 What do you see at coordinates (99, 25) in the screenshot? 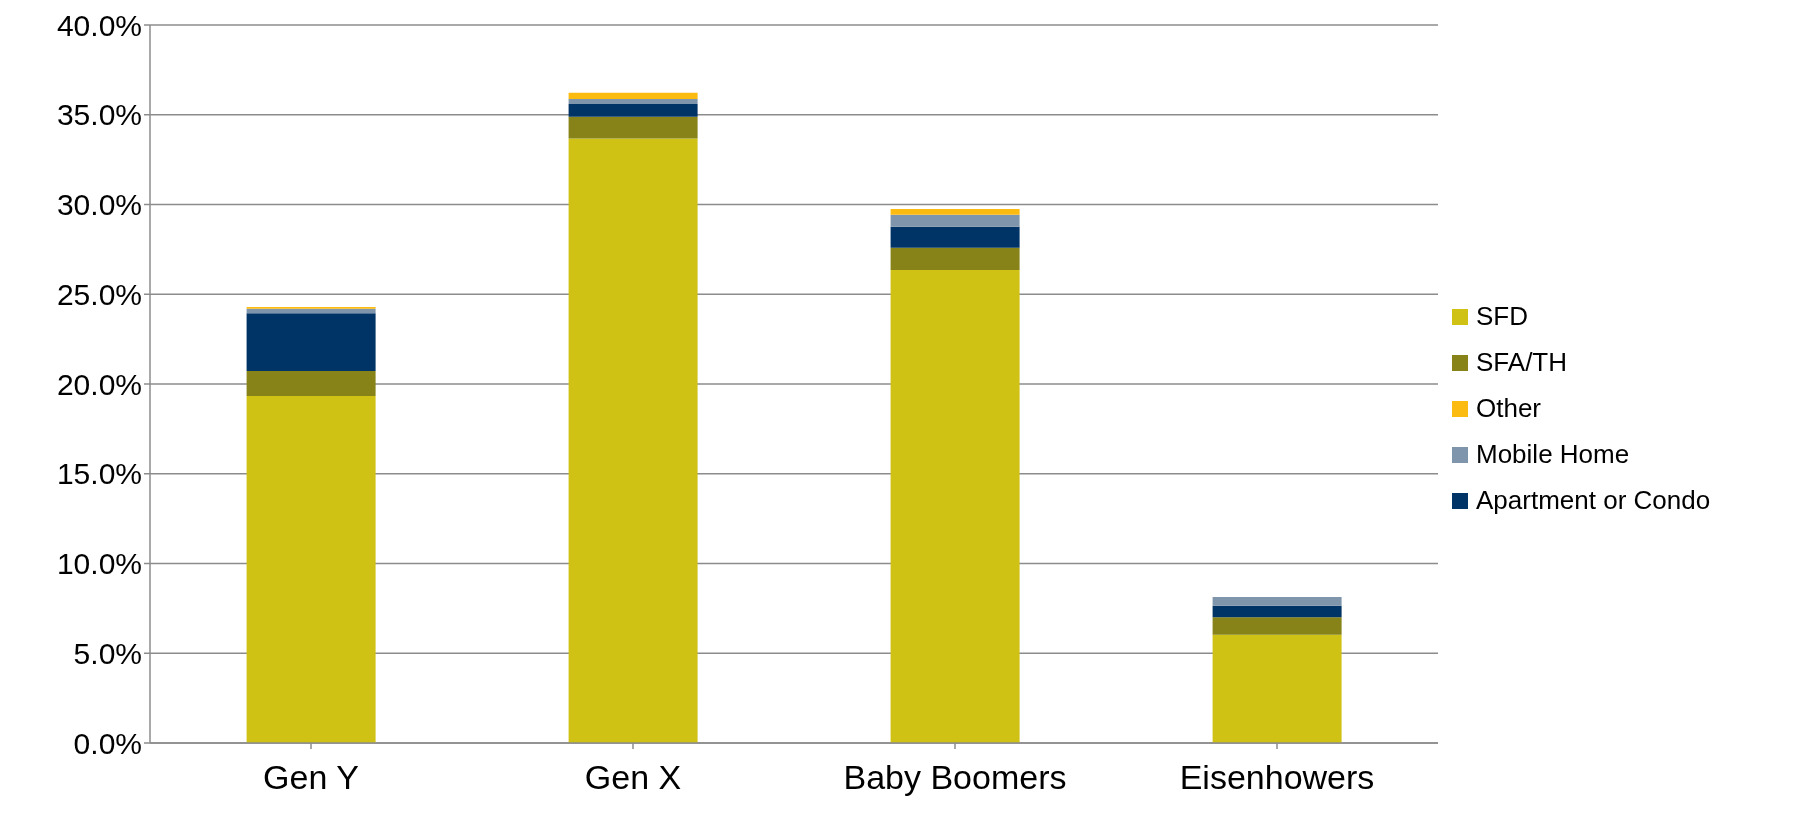
I see `y-tick-label: 40.0%` at bounding box center [99, 25].